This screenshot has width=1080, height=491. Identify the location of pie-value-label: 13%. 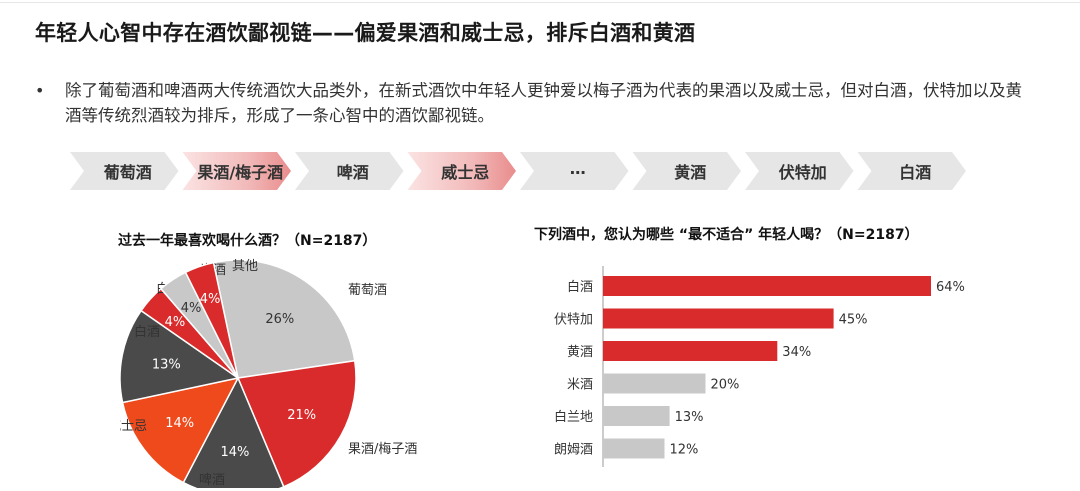
(166, 365).